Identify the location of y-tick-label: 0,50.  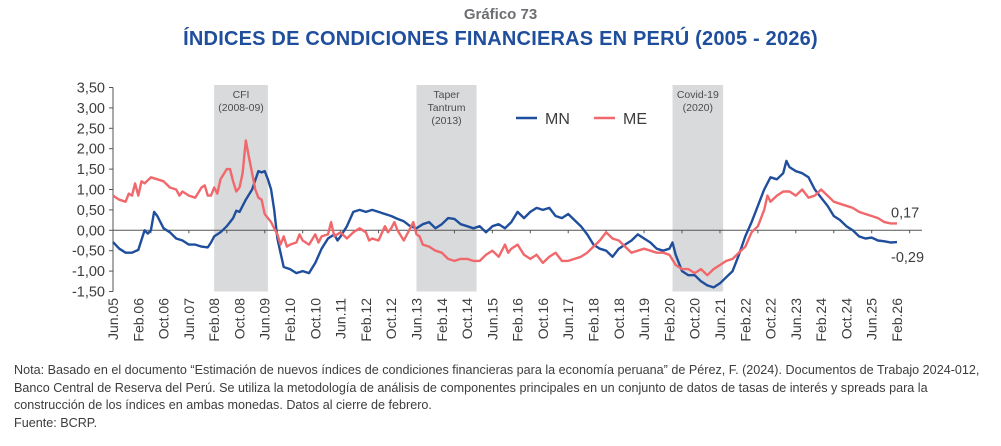
(91, 211).